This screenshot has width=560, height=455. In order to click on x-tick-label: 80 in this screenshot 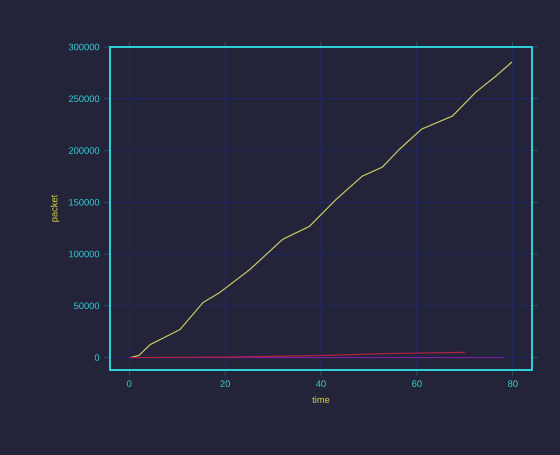, I will do `click(513, 383)`.